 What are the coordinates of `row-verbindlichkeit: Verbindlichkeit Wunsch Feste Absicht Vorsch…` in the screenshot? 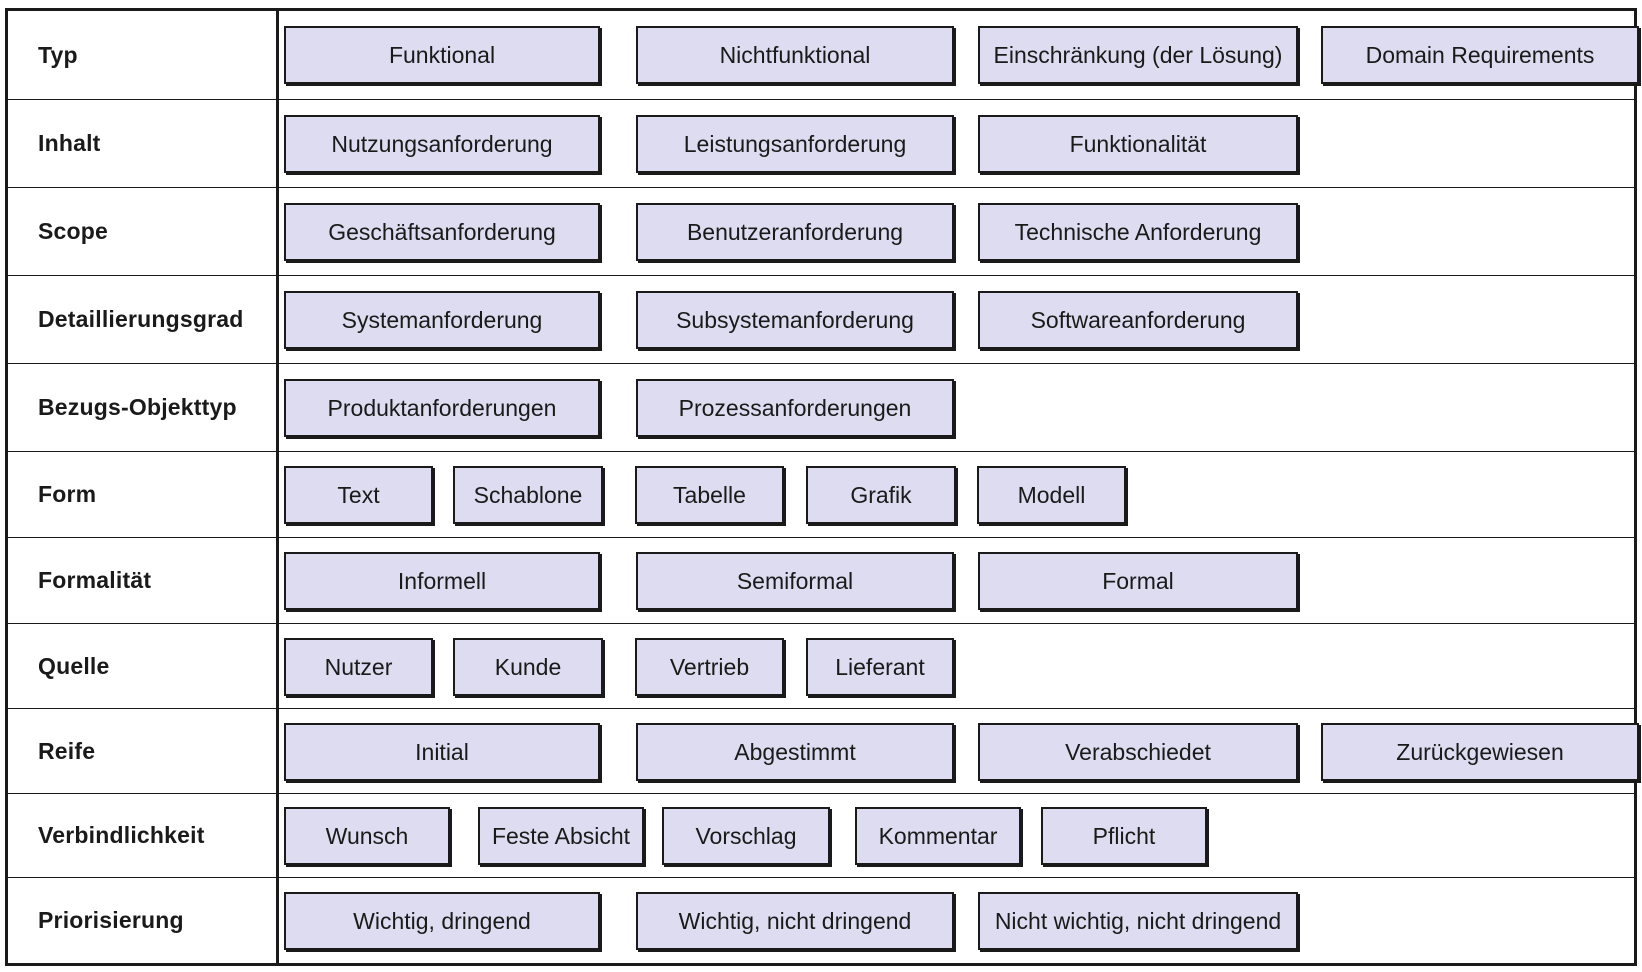 It's located at (821, 835).